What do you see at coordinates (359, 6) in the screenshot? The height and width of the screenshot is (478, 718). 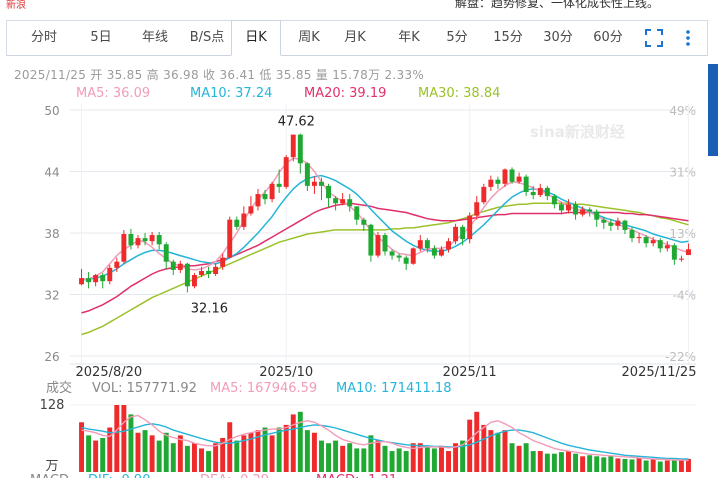 I see `top-strip: 新浪 解盘：趋势修复、一体化成长性上线。` at bounding box center [359, 6].